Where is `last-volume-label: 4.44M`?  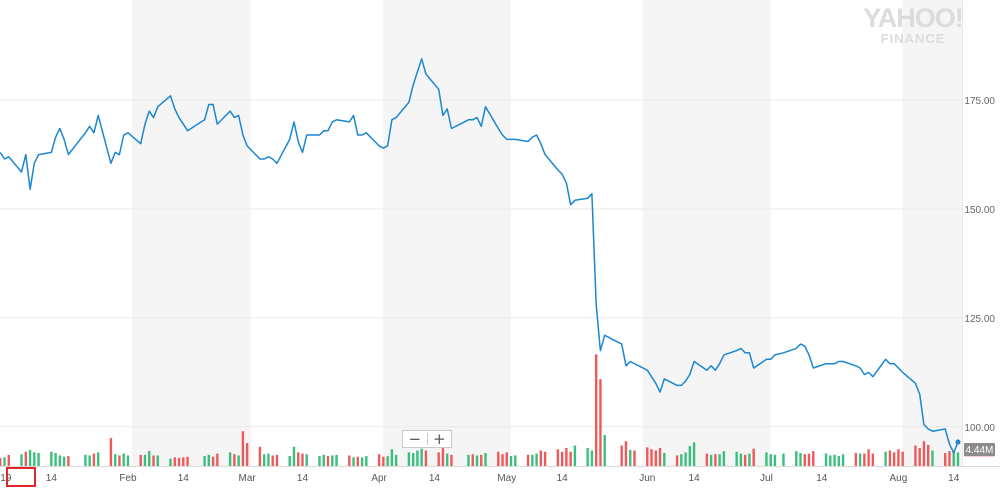
last-volume-label: 4.44M is located at coordinates (980, 450).